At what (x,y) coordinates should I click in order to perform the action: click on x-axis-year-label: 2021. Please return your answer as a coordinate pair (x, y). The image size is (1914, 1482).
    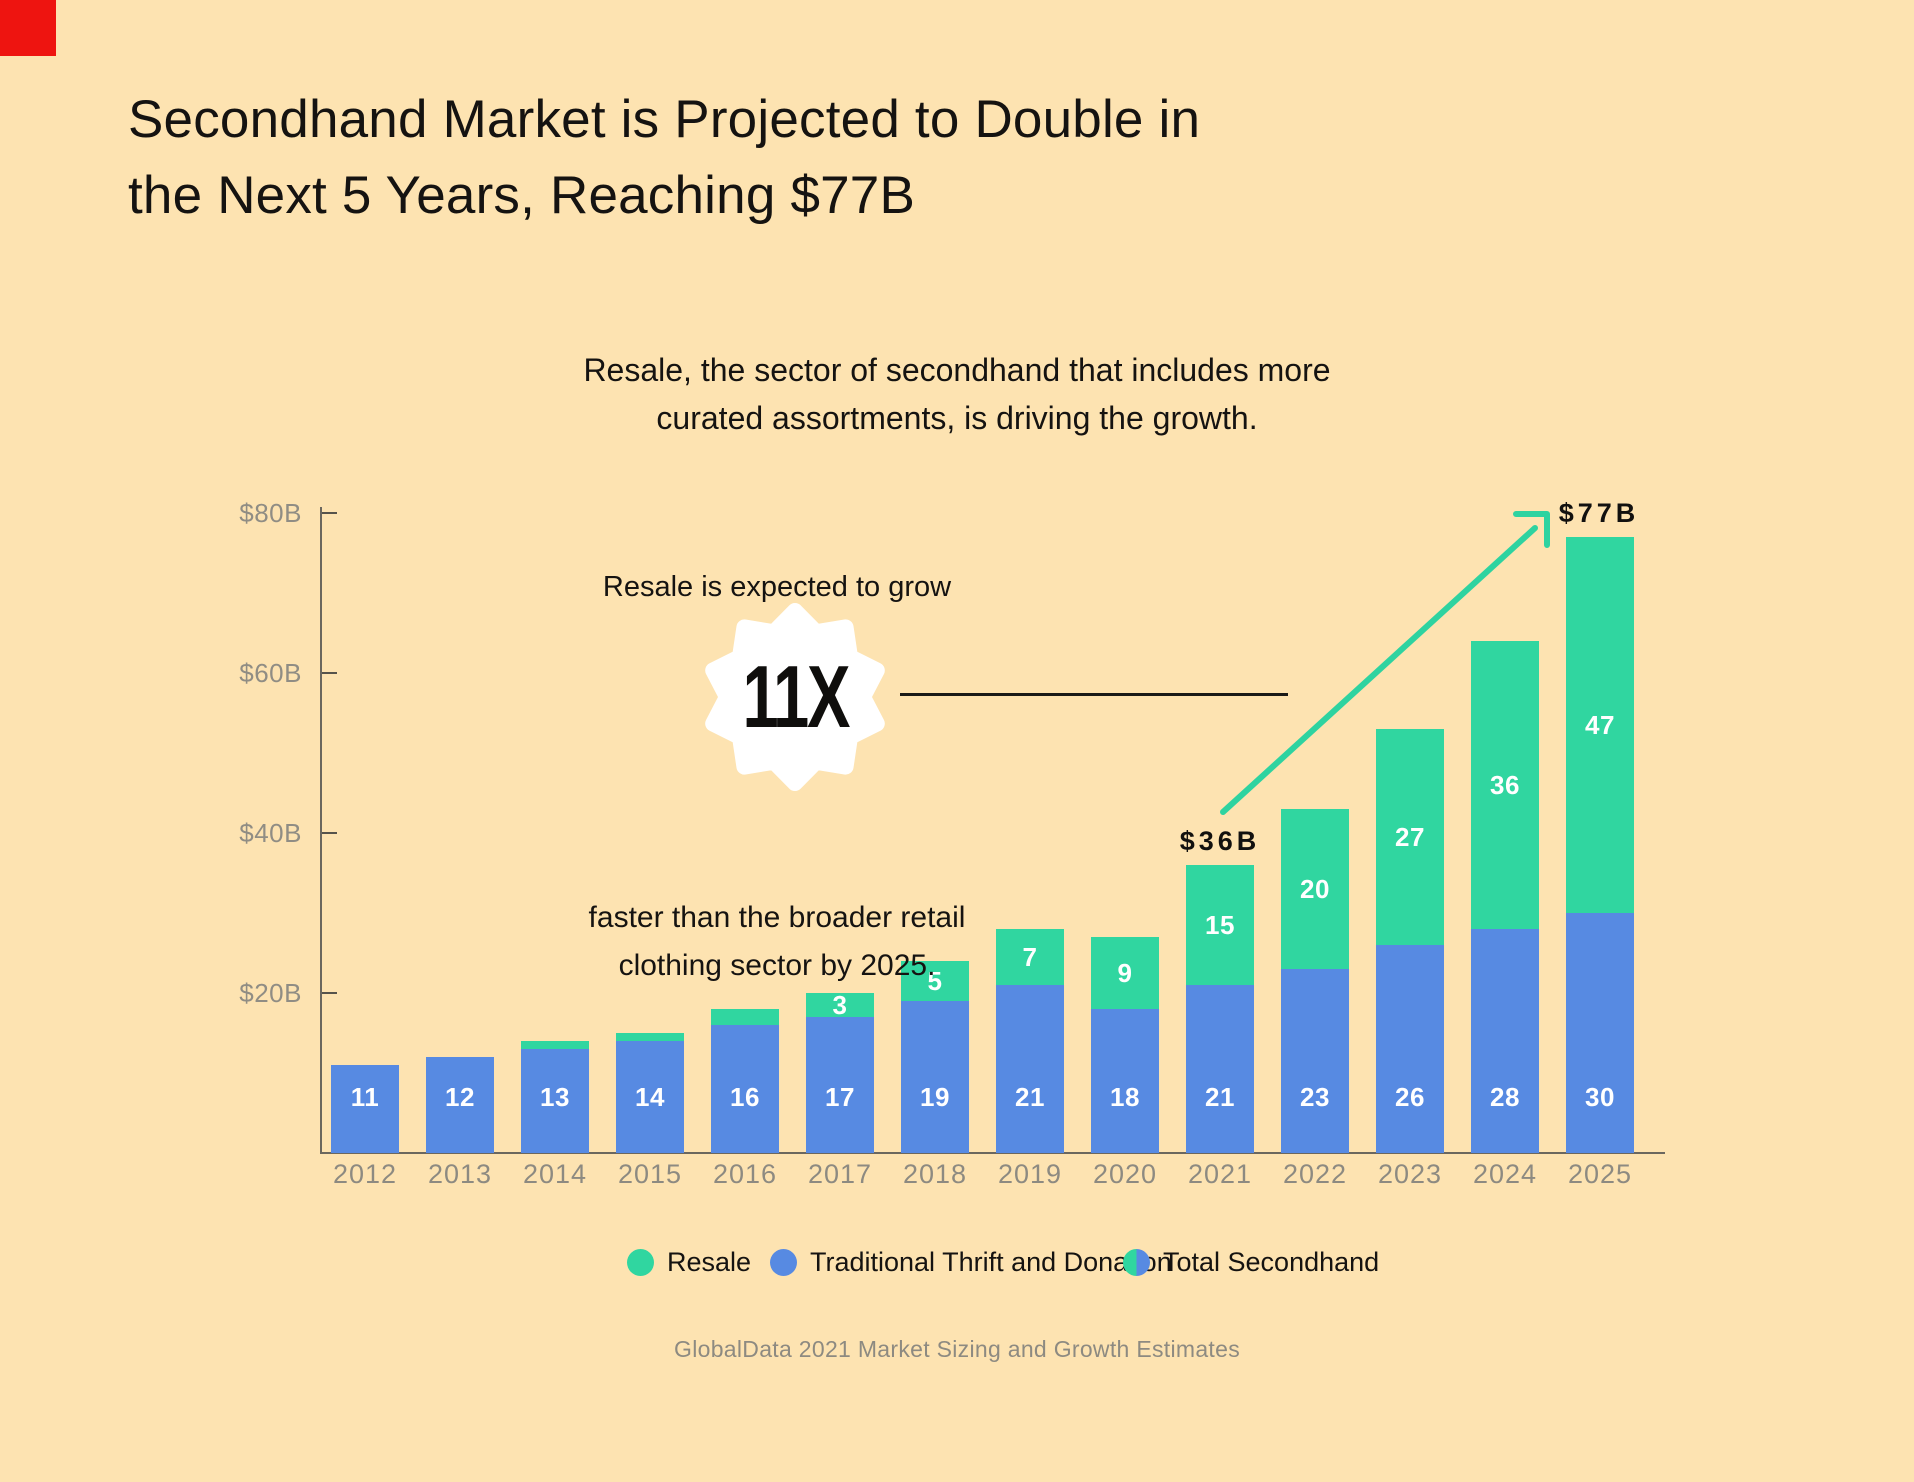
    Looking at the image, I should click on (1220, 1174).